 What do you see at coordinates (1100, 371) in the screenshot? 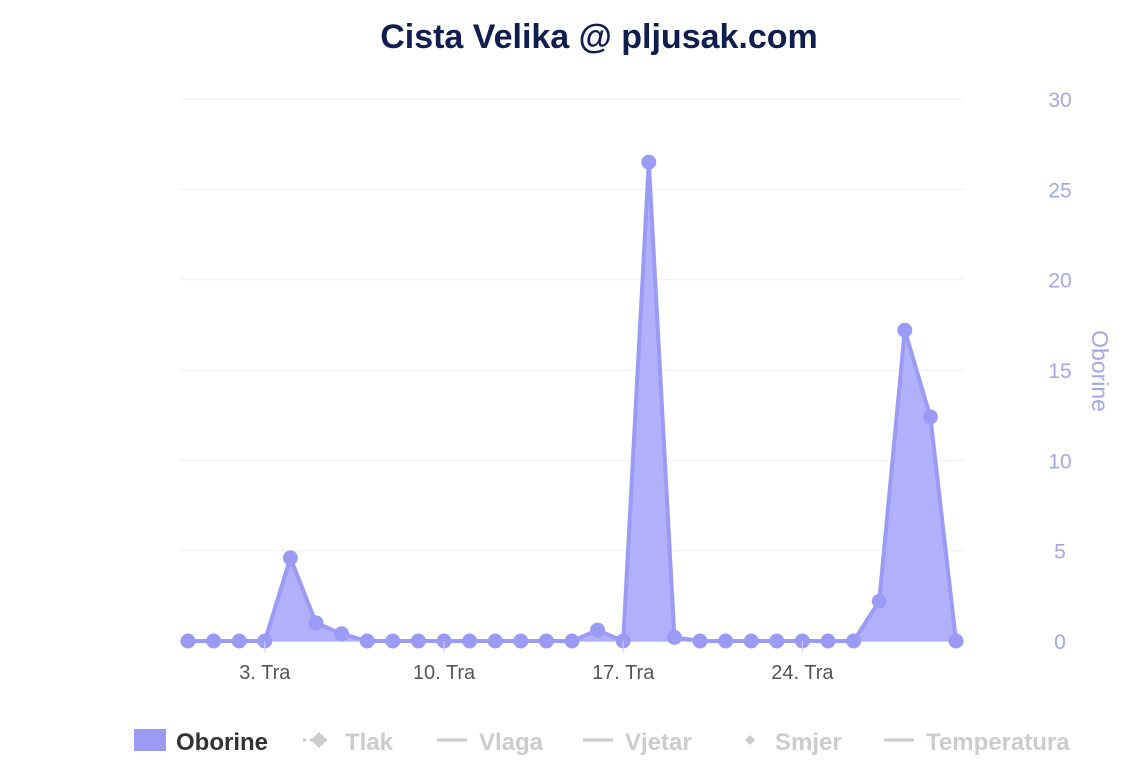
I see `y-axis-title: Oborine` at bounding box center [1100, 371].